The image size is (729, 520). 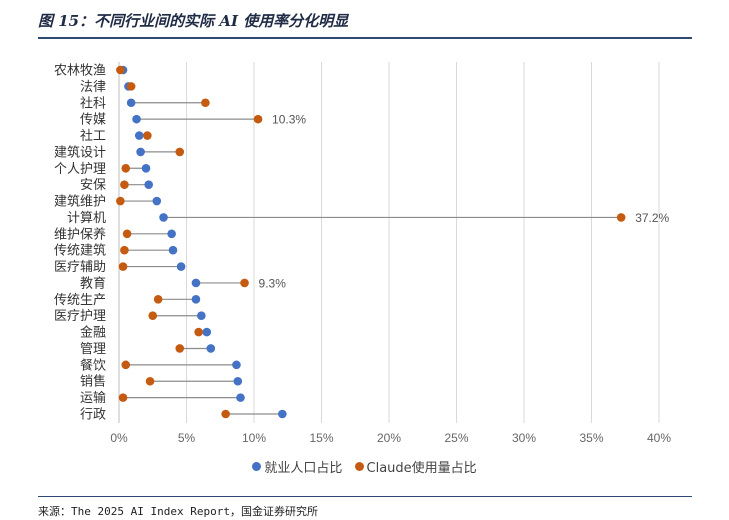 What do you see at coordinates (254, 438) in the screenshot?
I see `x-tick-label: 10%` at bounding box center [254, 438].